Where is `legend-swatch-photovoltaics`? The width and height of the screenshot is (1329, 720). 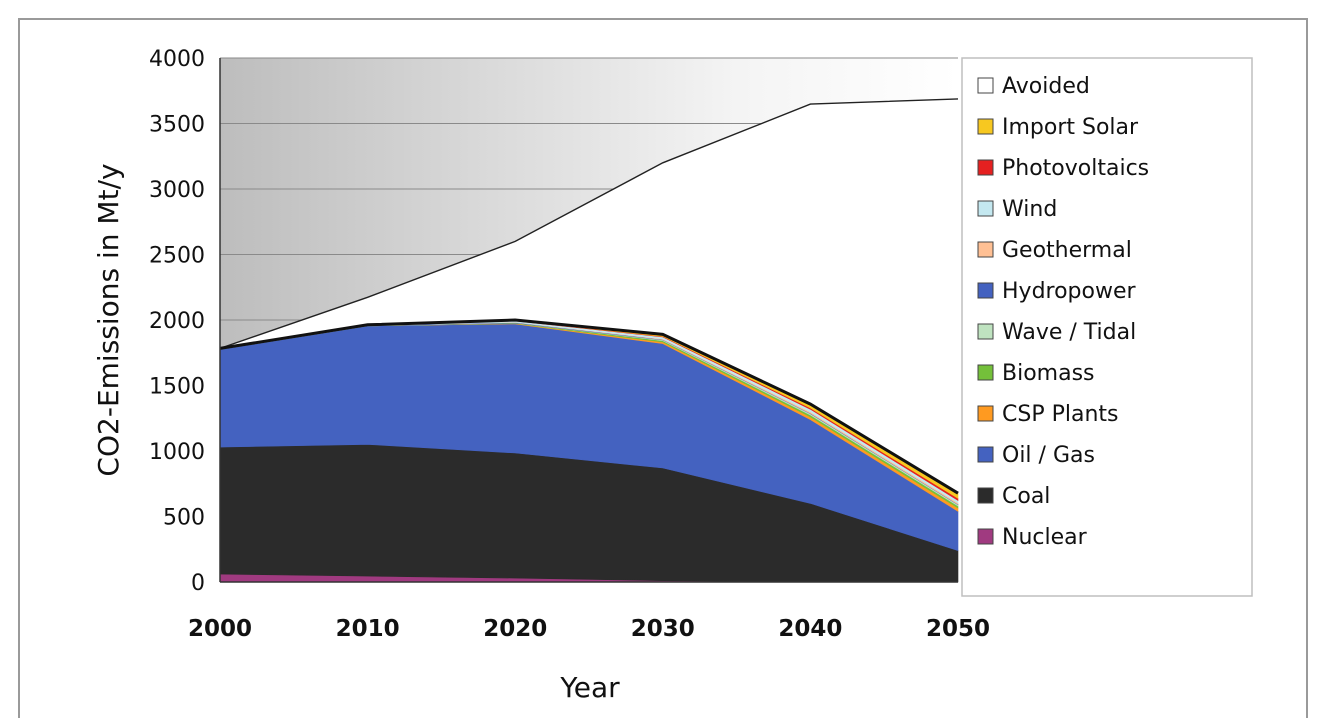 legend-swatch-photovoltaics is located at coordinates (985, 167).